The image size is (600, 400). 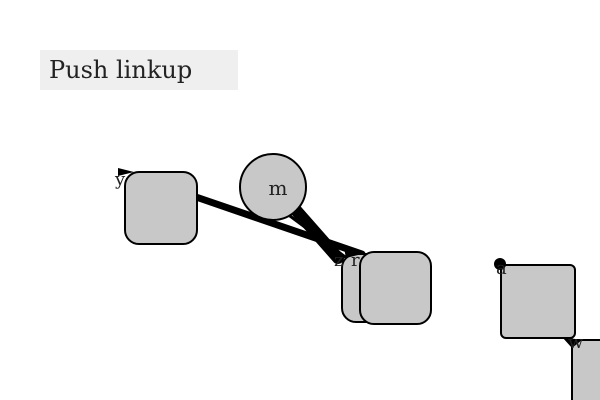 I want to click on port-a-label: a, so click(x=501, y=268).